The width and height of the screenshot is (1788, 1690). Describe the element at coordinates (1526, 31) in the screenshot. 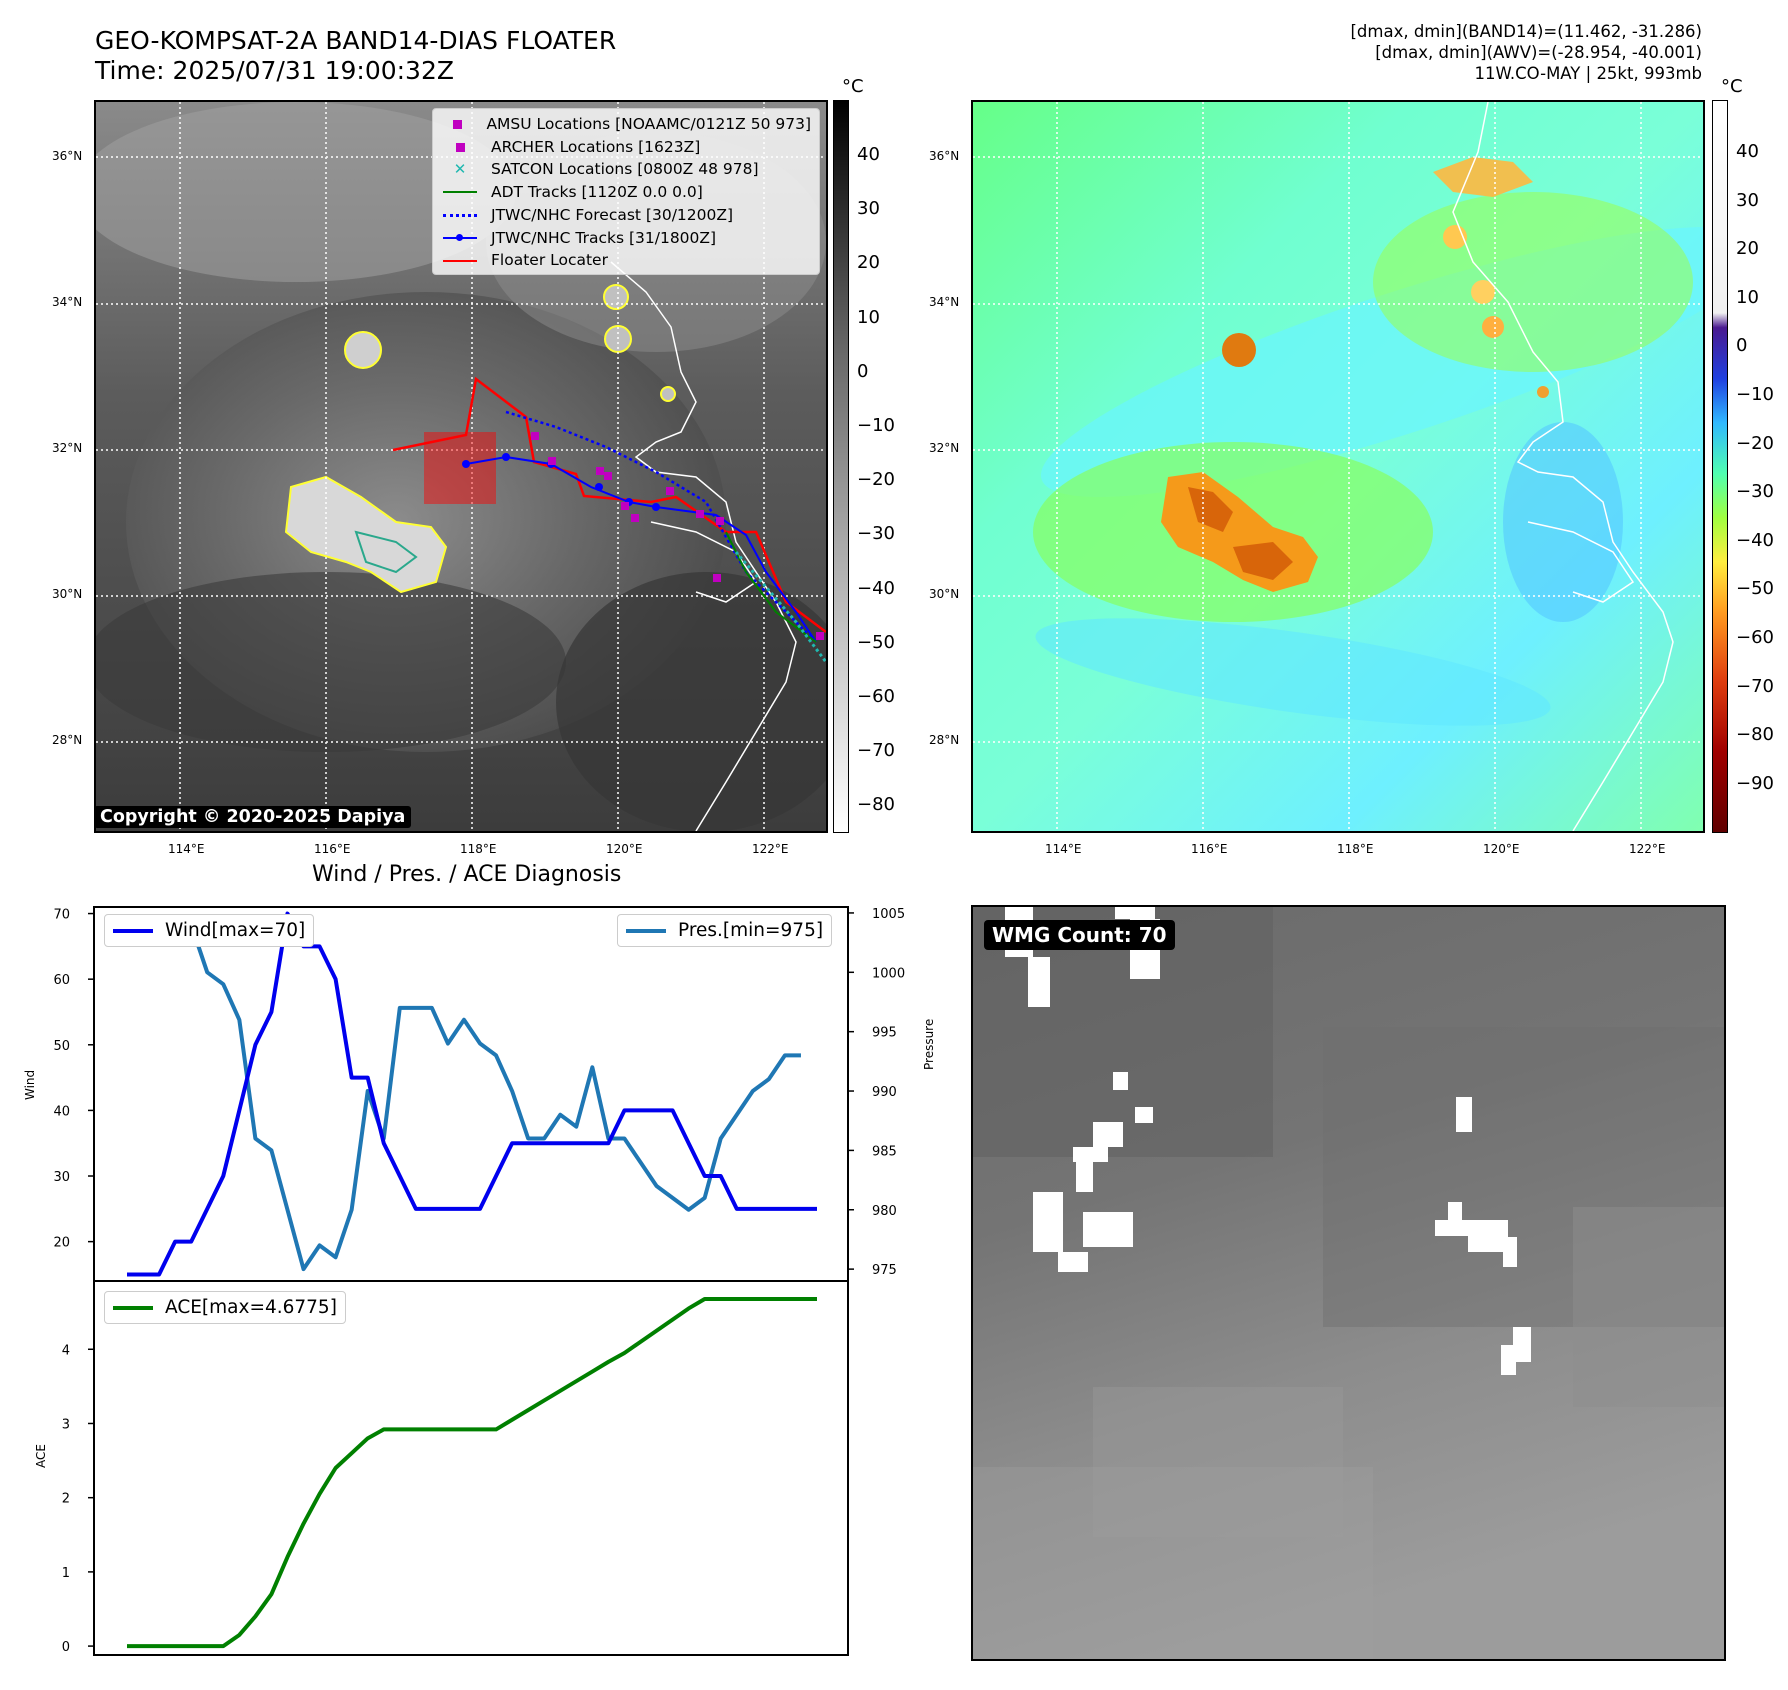

I see `stats-band14: [dmax, dmin](BAND14)=(11.462, -31.286)` at that location.